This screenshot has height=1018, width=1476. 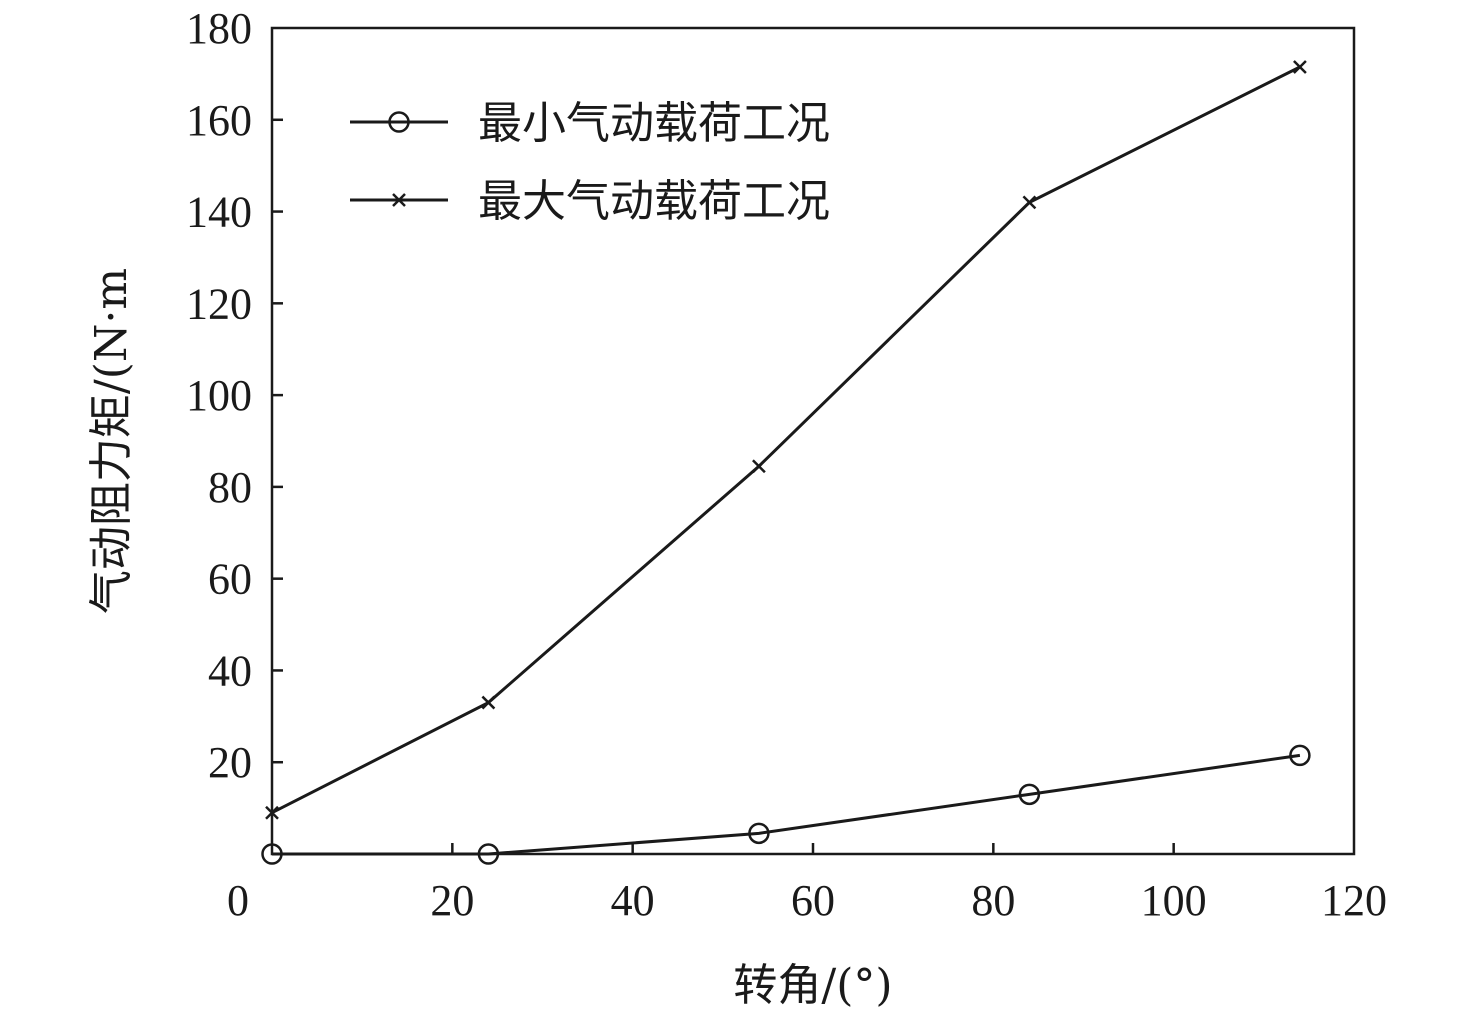 What do you see at coordinates (219, 303) in the screenshot?
I see `y-tick-label: 120` at bounding box center [219, 303].